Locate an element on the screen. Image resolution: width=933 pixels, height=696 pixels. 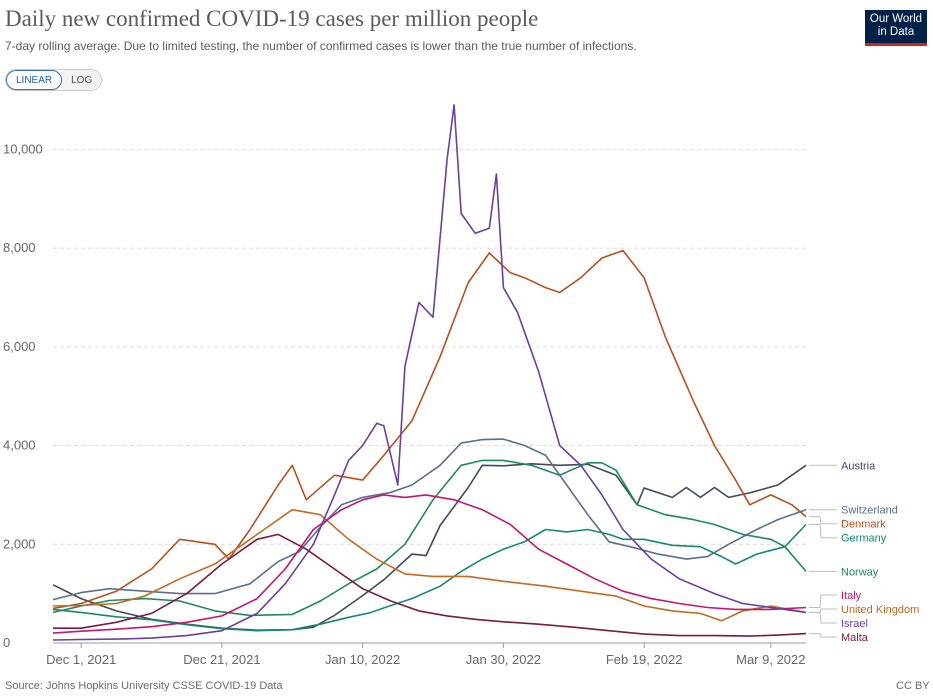
scale-toggle: LINEAR LOG is located at coordinates (54, 80).